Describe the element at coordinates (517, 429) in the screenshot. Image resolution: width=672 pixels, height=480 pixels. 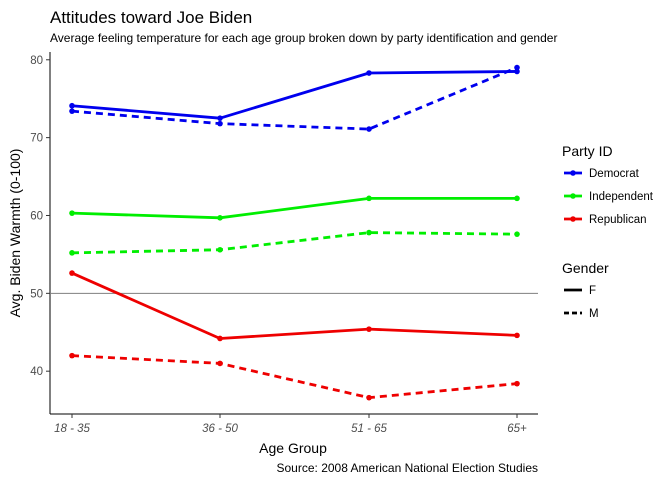
I see `x-tick-label: 65+` at that location.